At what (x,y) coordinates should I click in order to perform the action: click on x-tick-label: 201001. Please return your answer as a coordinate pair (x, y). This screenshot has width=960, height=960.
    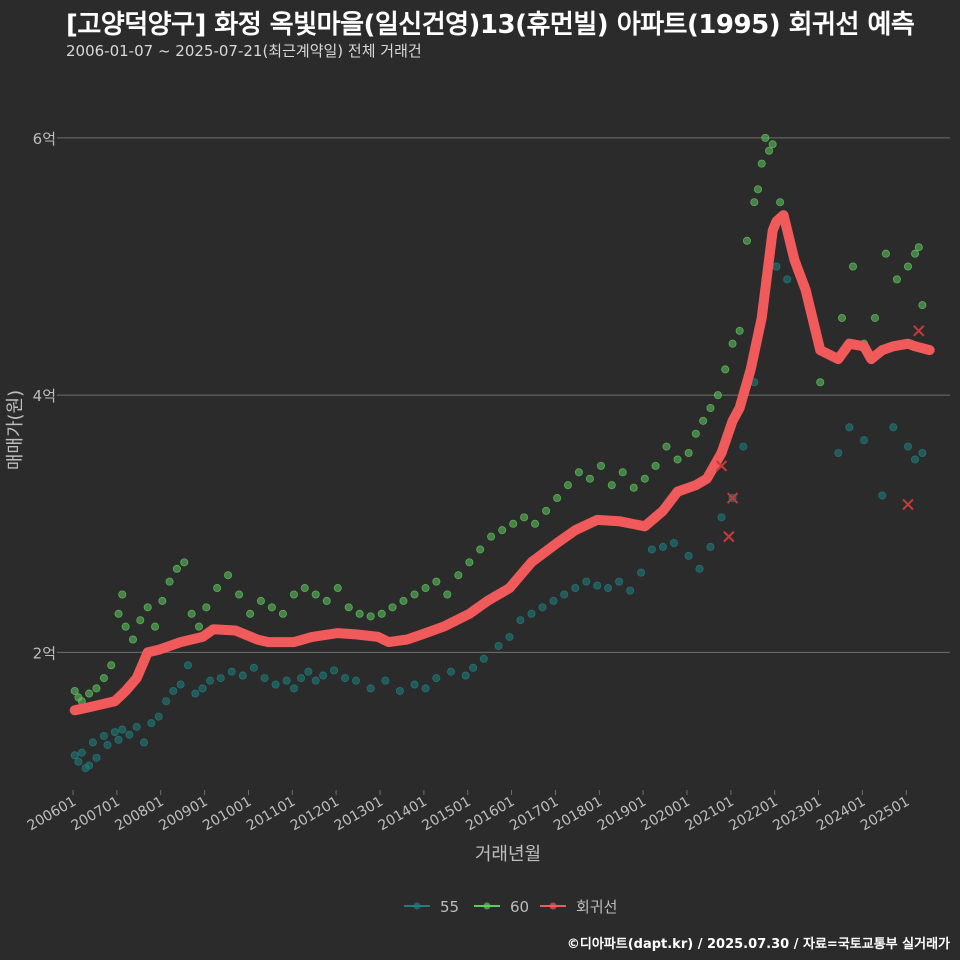
    Looking at the image, I should click on (227, 814).